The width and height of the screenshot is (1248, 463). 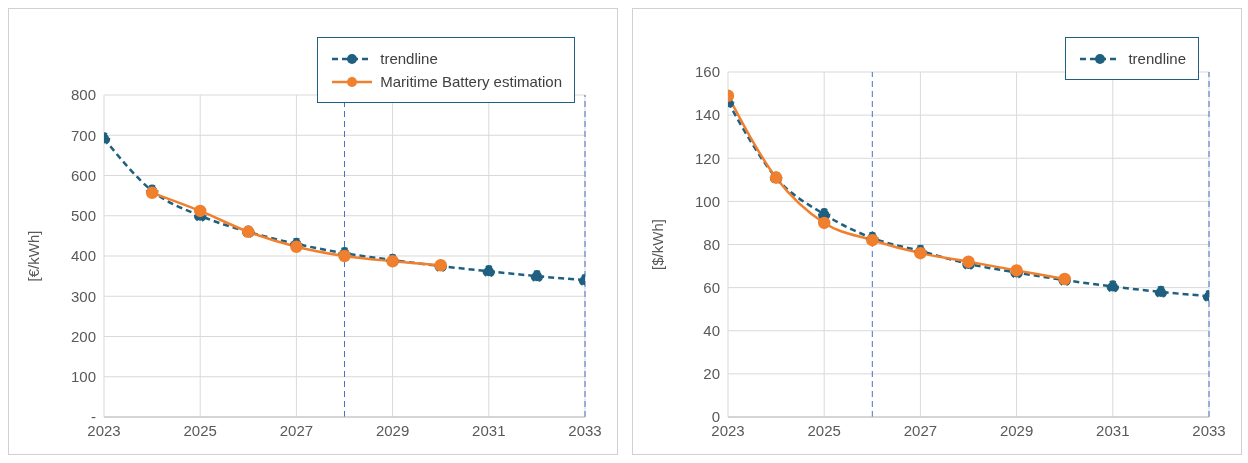 I want to click on y-tick-label: 600, so click(x=83, y=175).